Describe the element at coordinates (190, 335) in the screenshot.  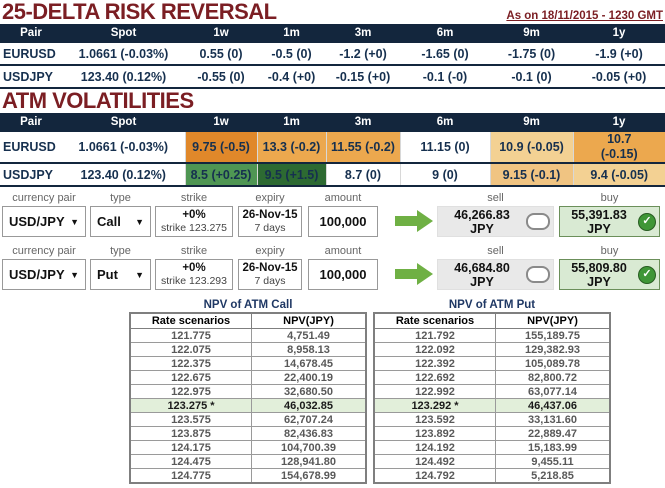
I see `rate-scenario-cell: 121.775` at that location.